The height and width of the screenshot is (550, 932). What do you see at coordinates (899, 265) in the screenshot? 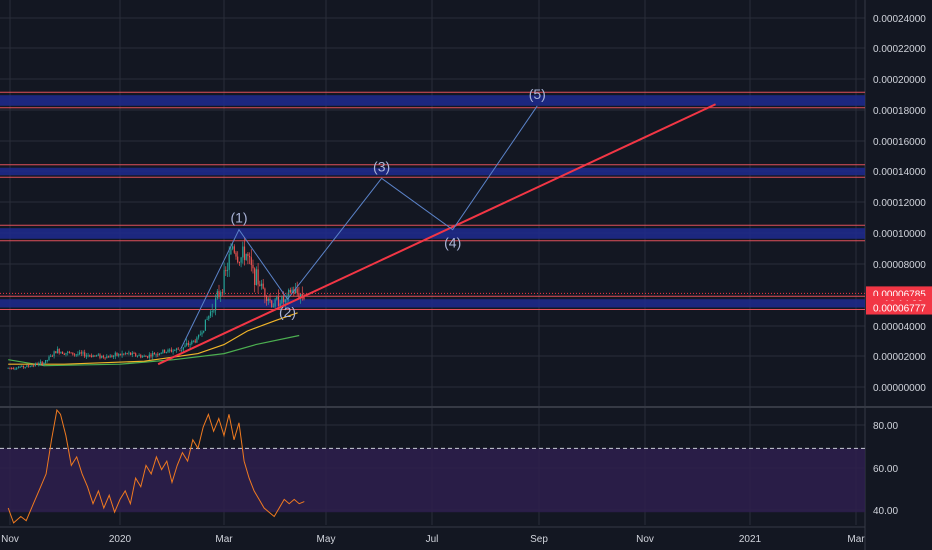
I see `y-tick-8: 0.00008000` at bounding box center [899, 265].